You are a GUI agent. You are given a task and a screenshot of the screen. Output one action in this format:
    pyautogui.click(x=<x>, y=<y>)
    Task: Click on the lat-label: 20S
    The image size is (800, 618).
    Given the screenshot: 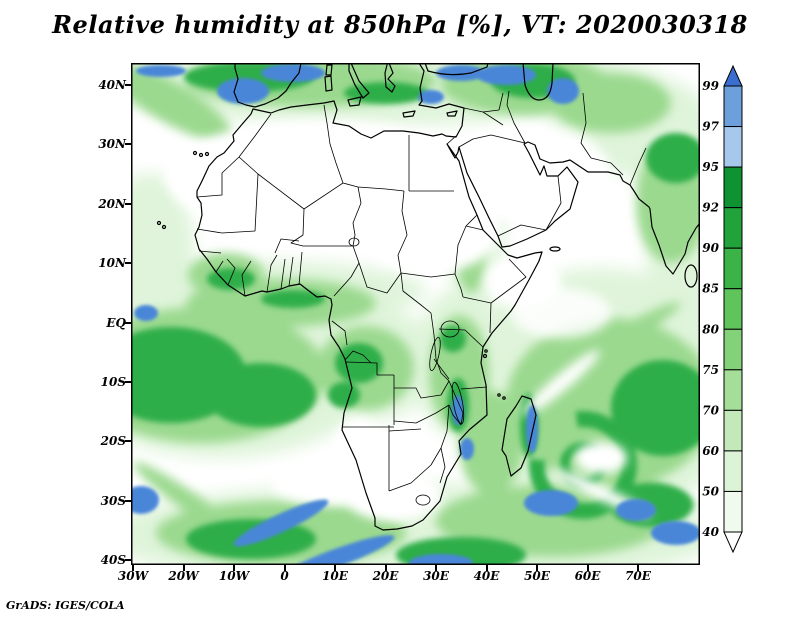 What is the action you would take?
    pyautogui.click(x=113, y=441)
    